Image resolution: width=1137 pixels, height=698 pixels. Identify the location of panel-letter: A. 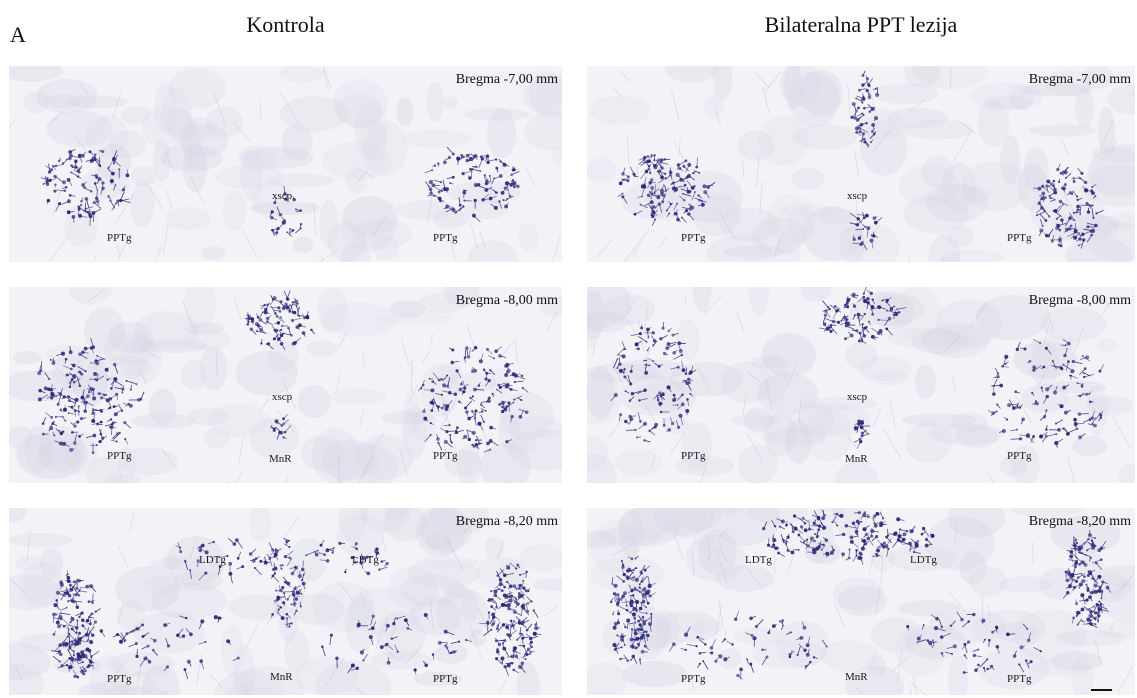
(18, 34).